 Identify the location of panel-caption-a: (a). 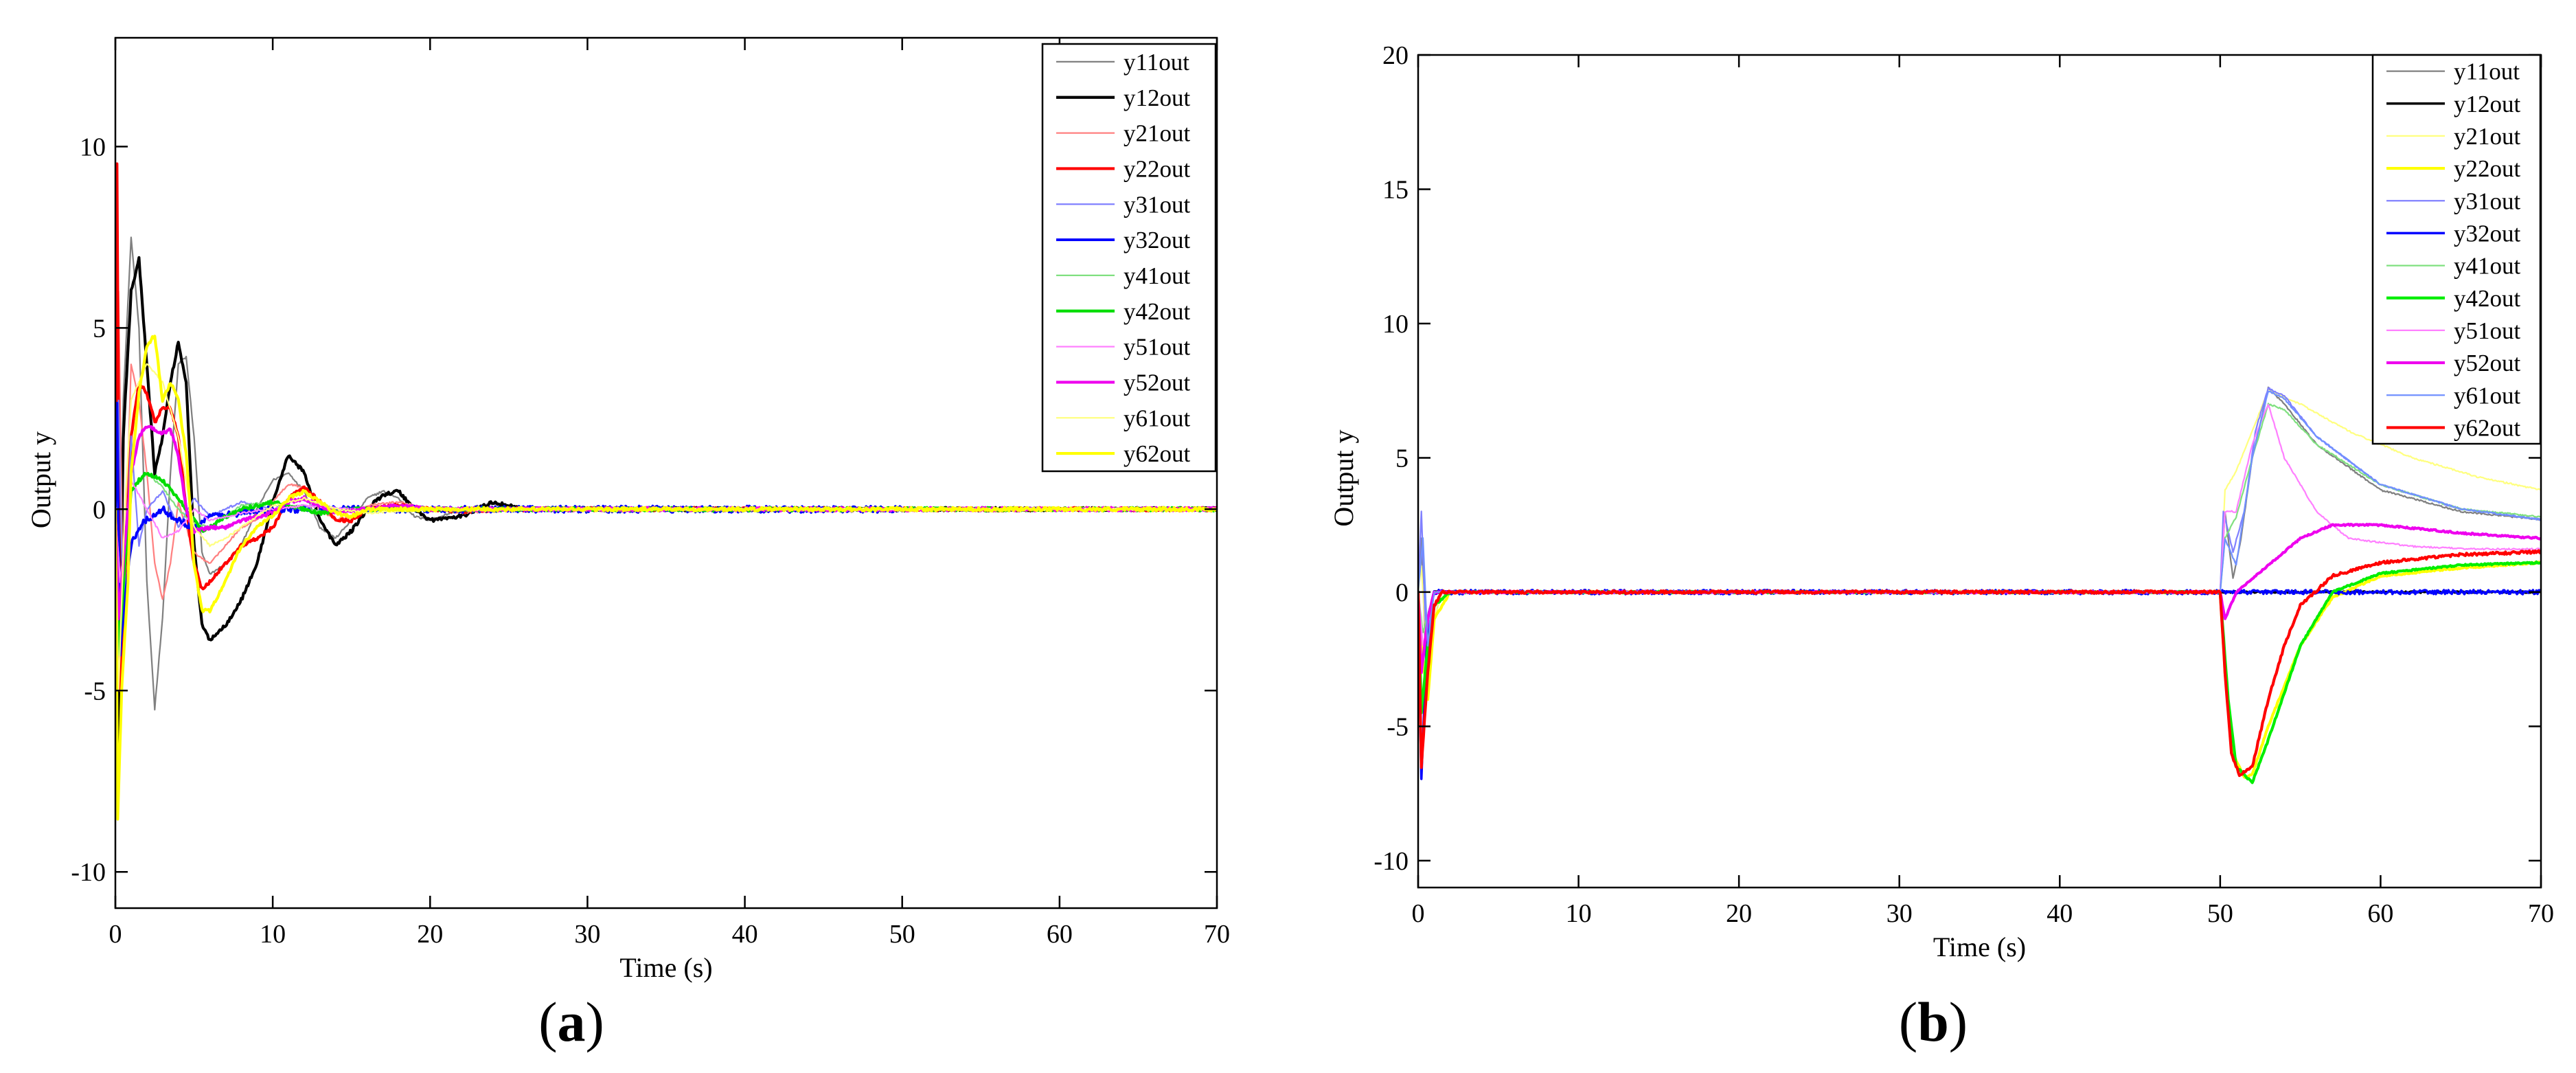
(571, 1022).